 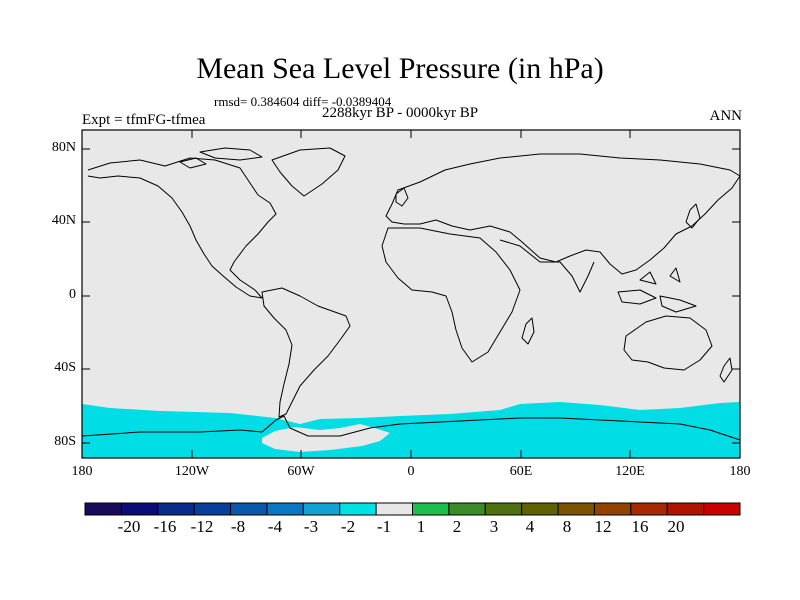 What do you see at coordinates (457, 526) in the screenshot?
I see `colorbar-label: 2` at bounding box center [457, 526].